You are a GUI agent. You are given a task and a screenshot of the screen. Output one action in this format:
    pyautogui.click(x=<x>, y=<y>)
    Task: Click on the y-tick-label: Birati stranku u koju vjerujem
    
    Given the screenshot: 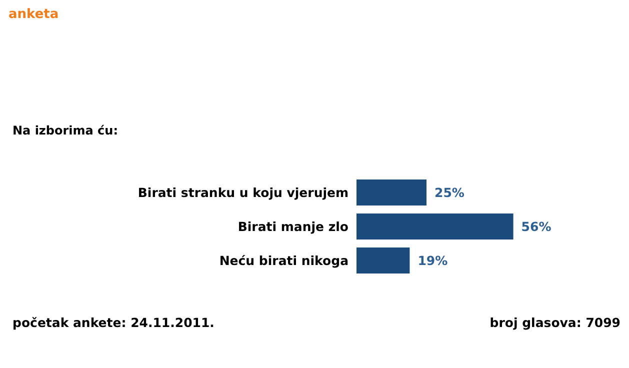 What is the action you would take?
    pyautogui.click(x=243, y=192)
    